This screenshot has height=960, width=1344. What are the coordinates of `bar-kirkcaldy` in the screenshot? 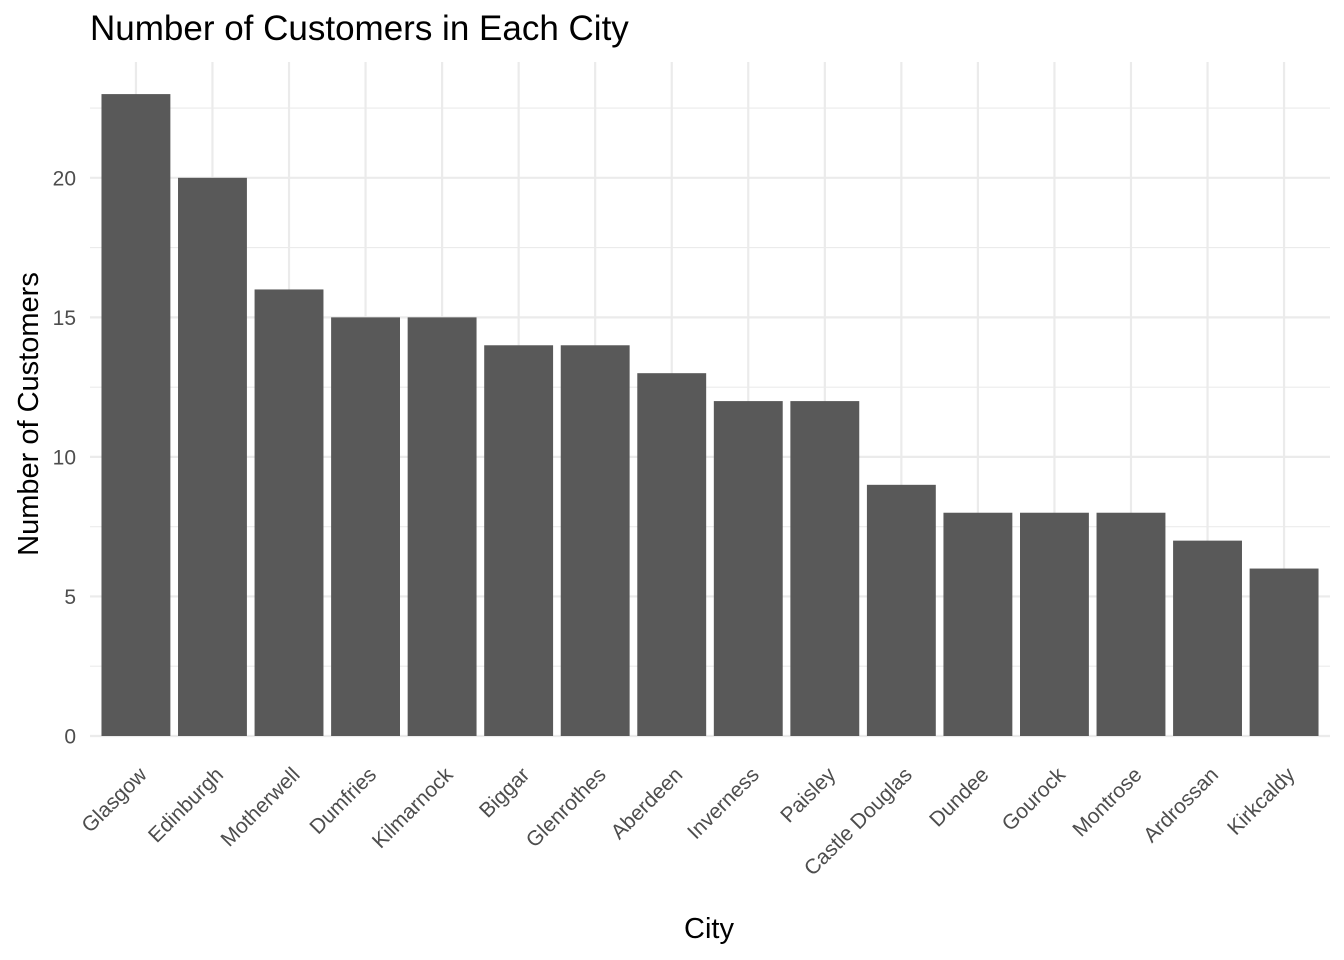 It's located at (1284, 652).